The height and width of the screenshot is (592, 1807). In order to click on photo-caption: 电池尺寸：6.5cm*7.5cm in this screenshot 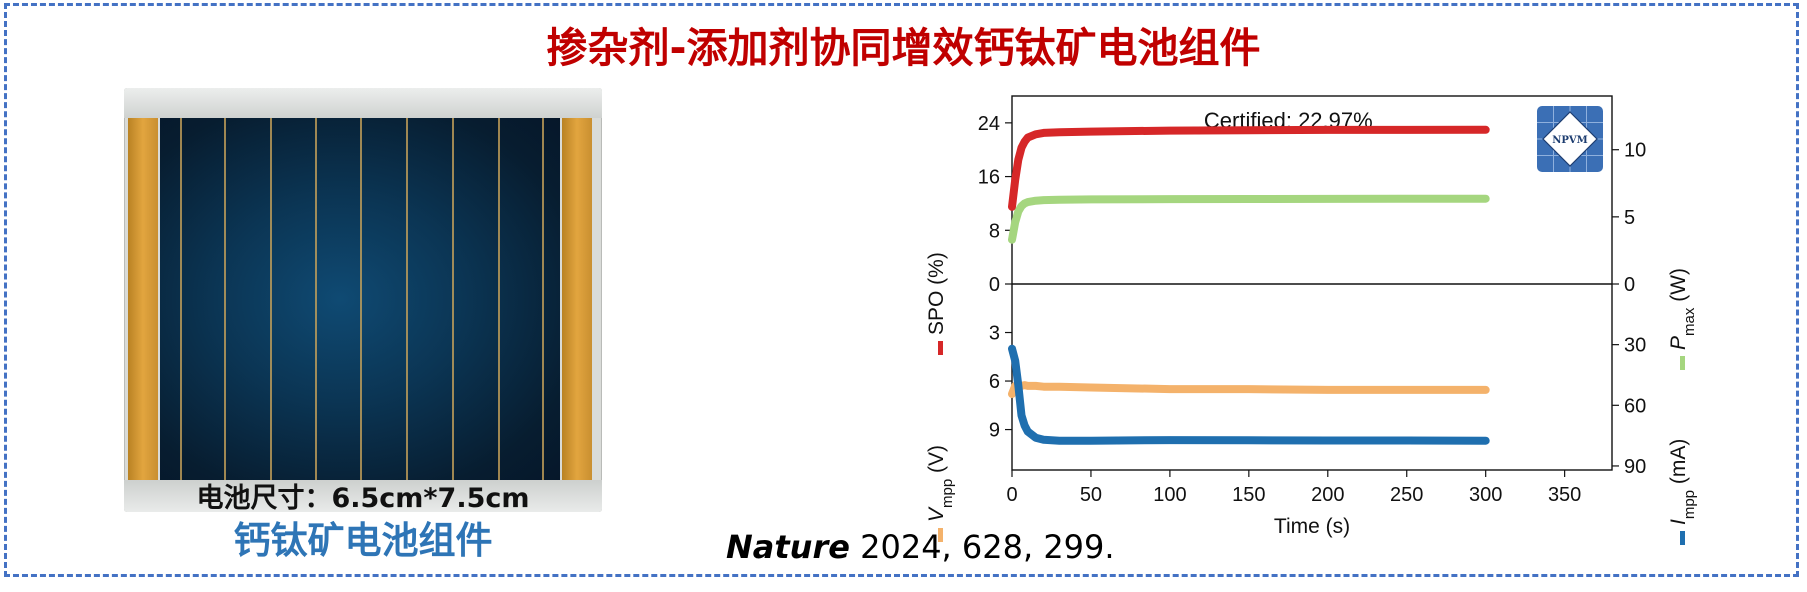, I will do `click(363, 498)`.